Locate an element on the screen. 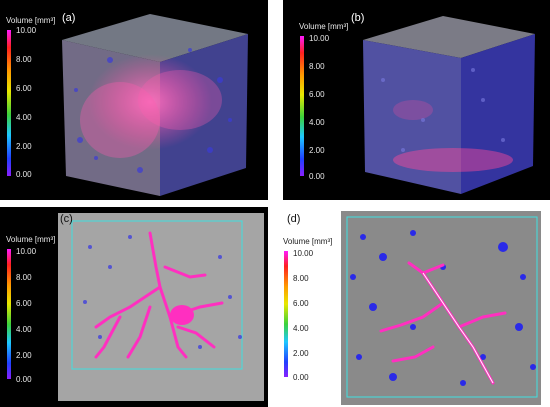 This screenshot has height=407, width=550. panel-label: (b) is located at coordinates (358, 18).